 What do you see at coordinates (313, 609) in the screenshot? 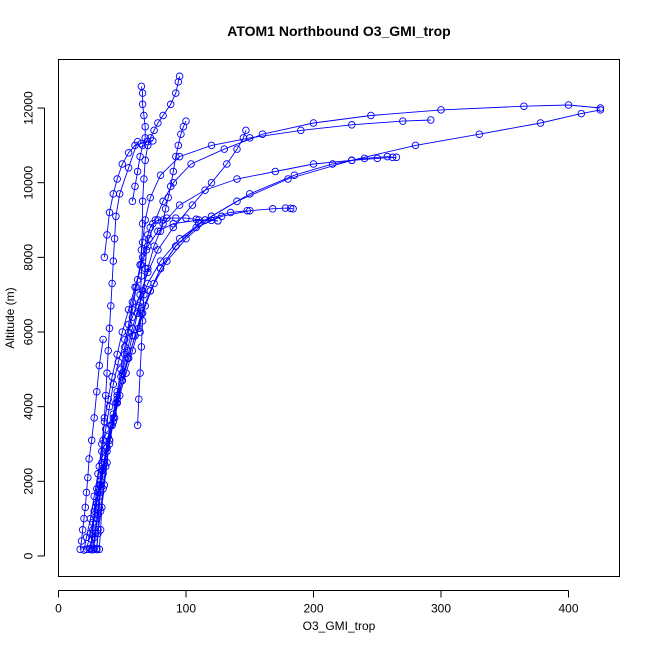
I see `x-tick-label: 200` at bounding box center [313, 609].